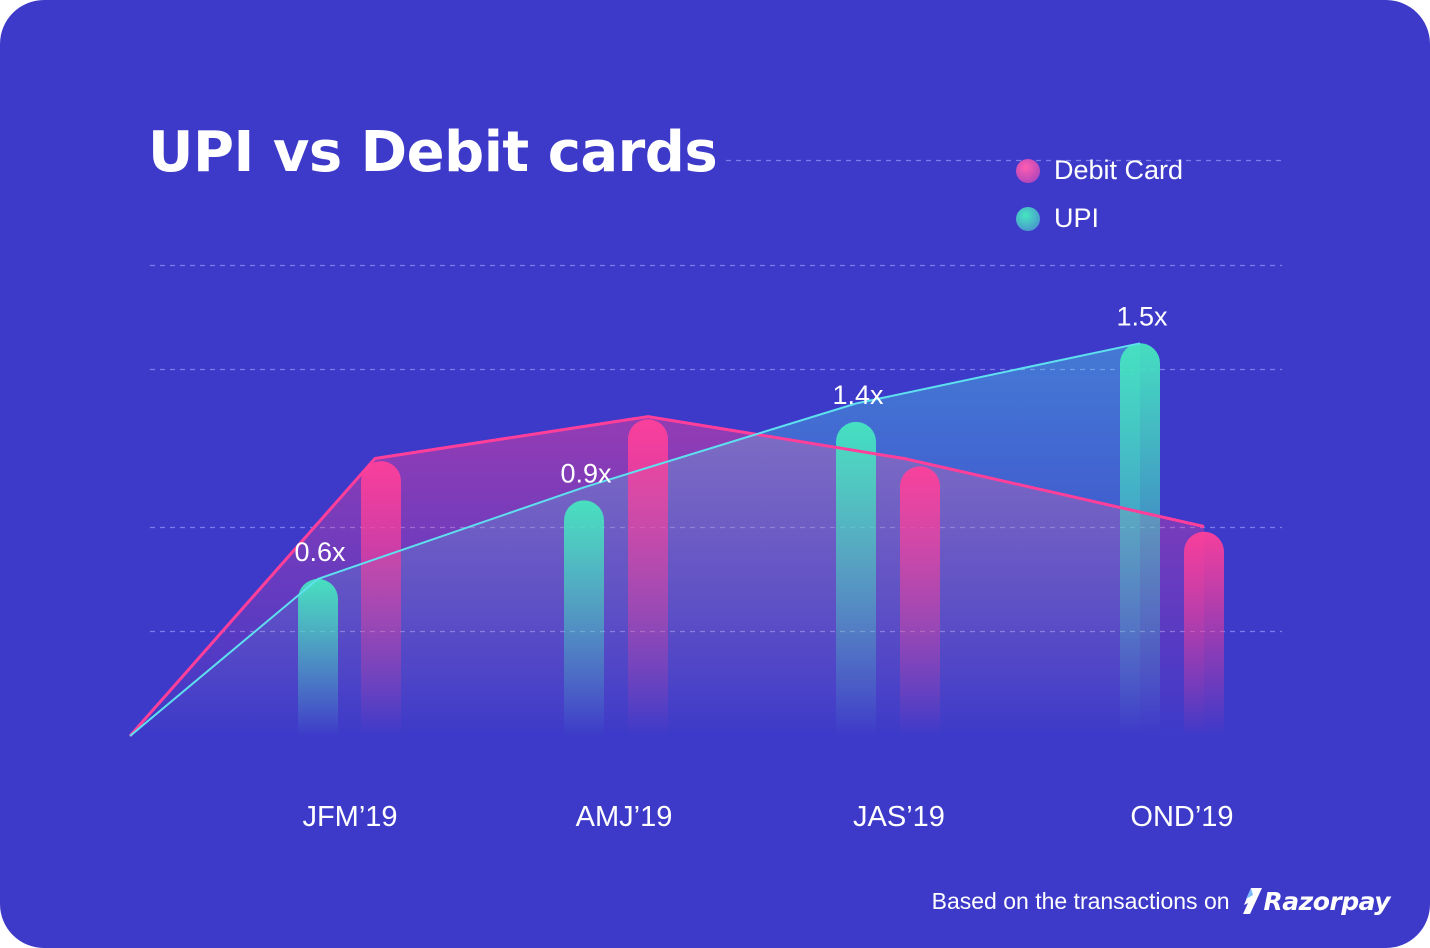 The width and height of the screenshot is (1430, 948). What do you see at coordinates (1119, 170) in the screenshot?
I see `legend-label-debit-card: Debit Card` at bounding box center [1119, 170].